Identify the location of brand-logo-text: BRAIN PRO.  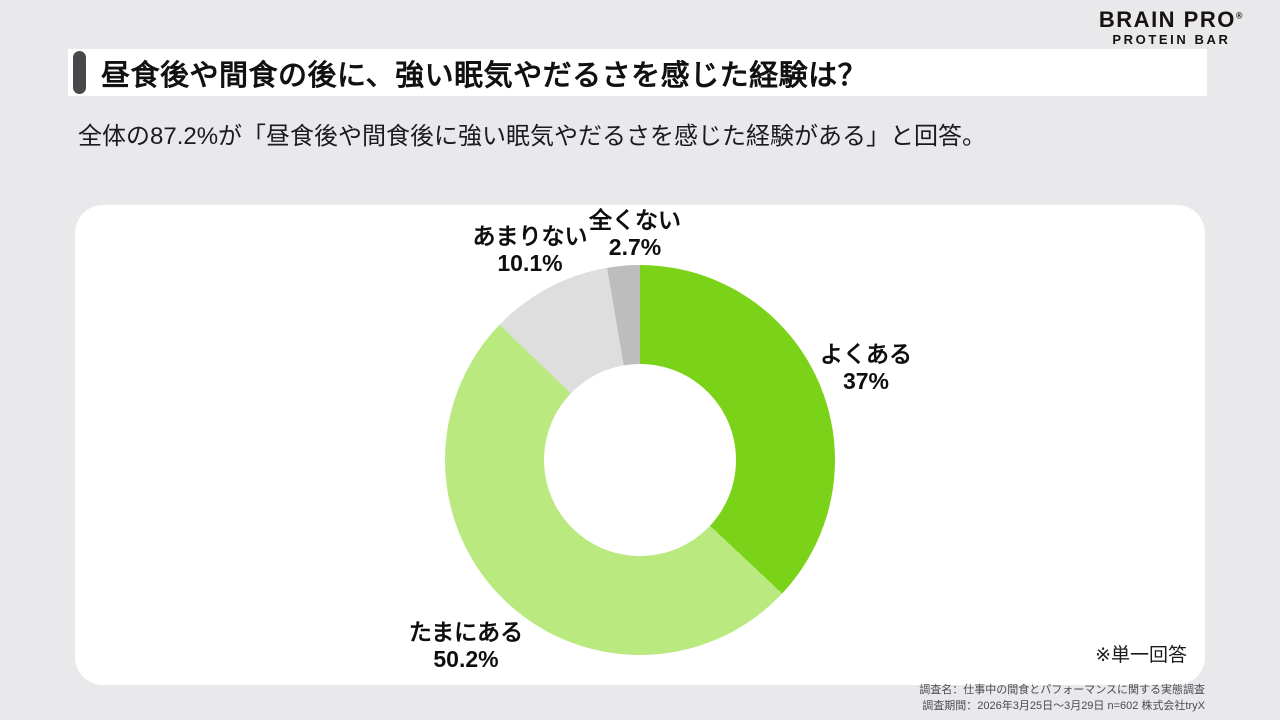
(1167, 19).